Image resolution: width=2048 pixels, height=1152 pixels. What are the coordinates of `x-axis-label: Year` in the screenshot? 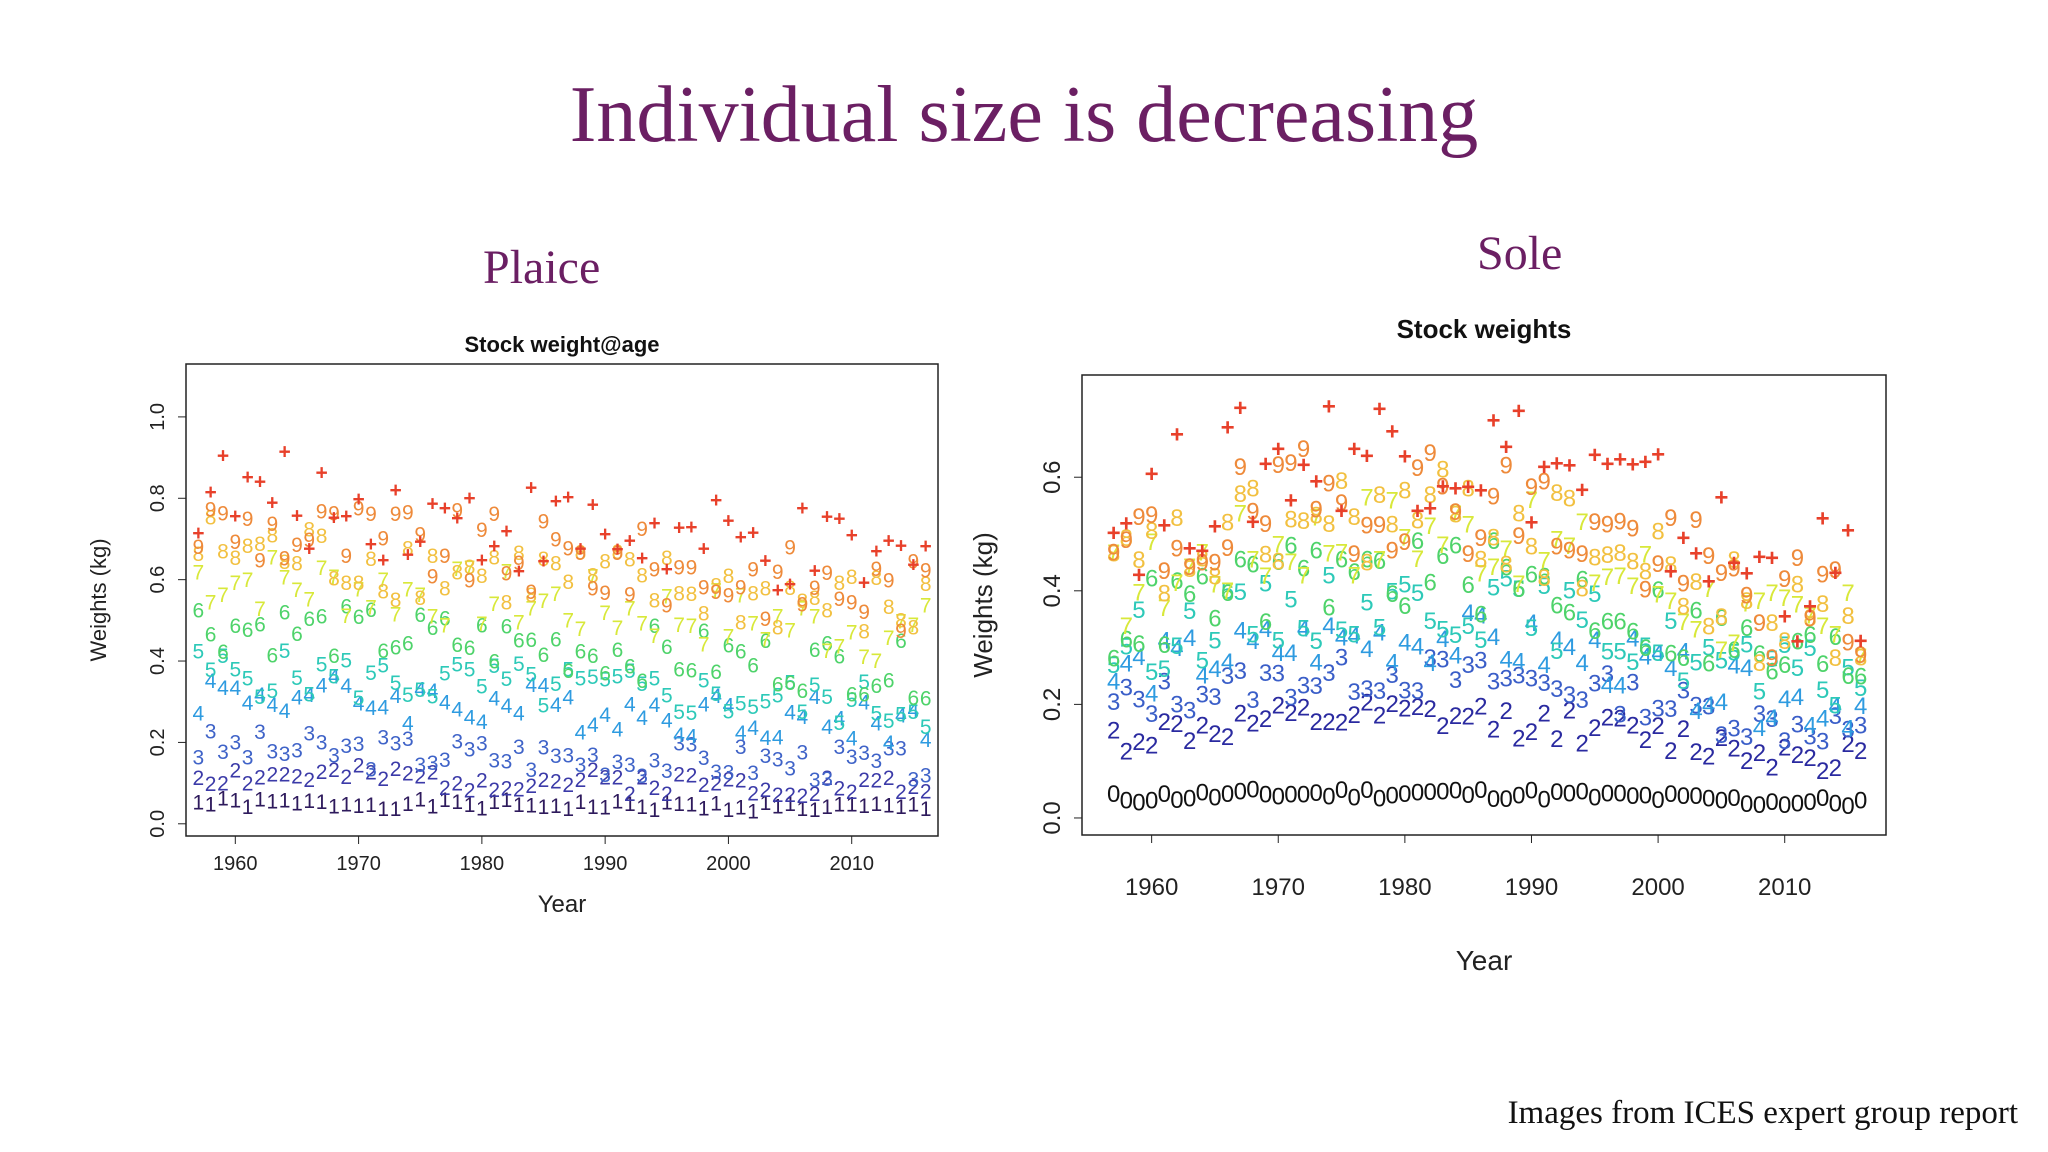 It's located at (1484, 960).